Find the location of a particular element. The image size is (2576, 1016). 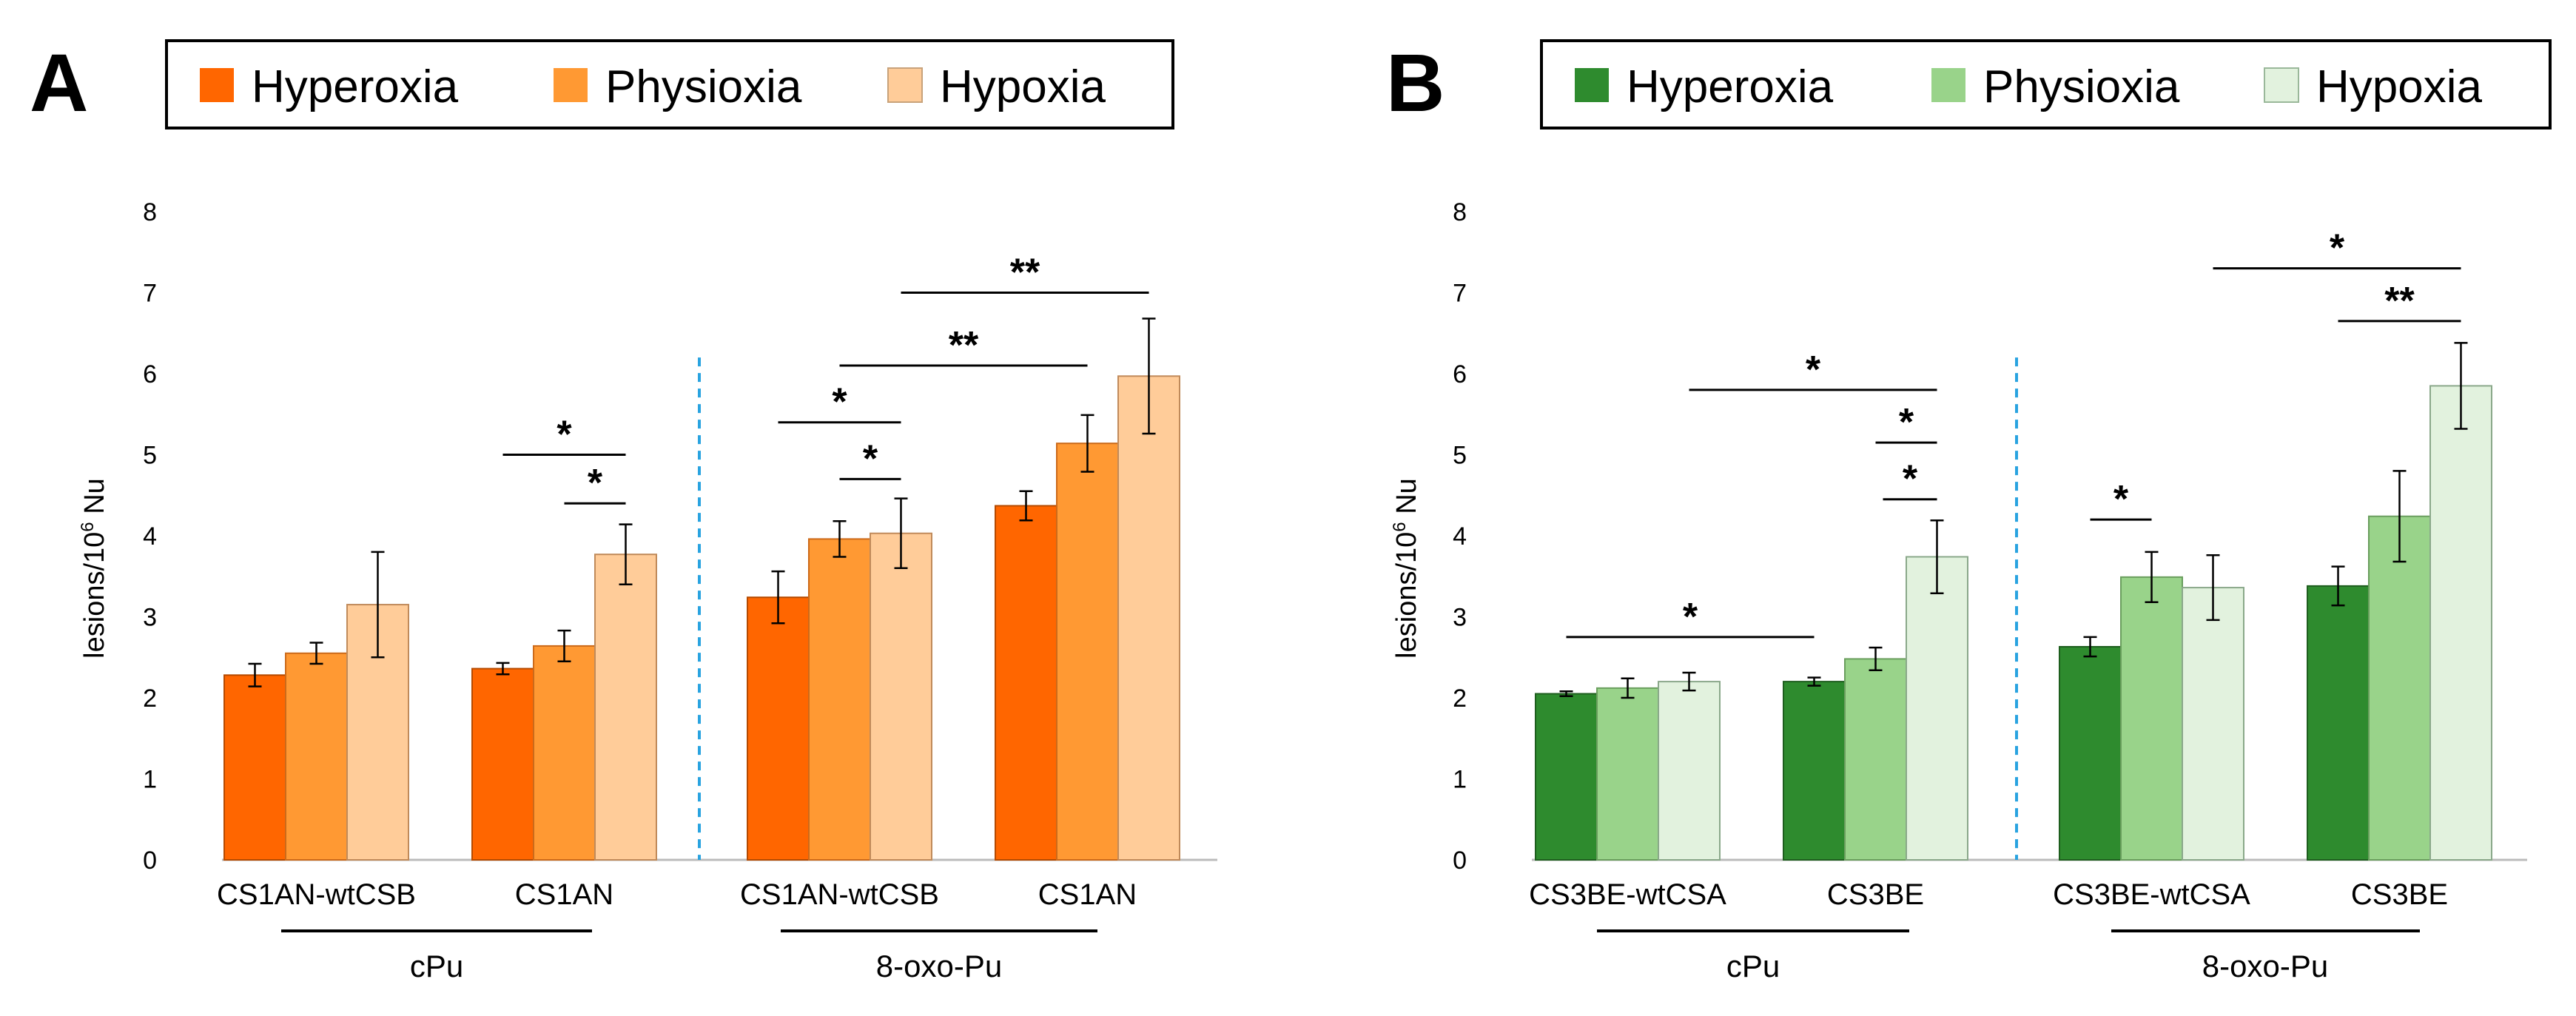

category-b-1: CS3BE is located at coordinates (1875, 894).